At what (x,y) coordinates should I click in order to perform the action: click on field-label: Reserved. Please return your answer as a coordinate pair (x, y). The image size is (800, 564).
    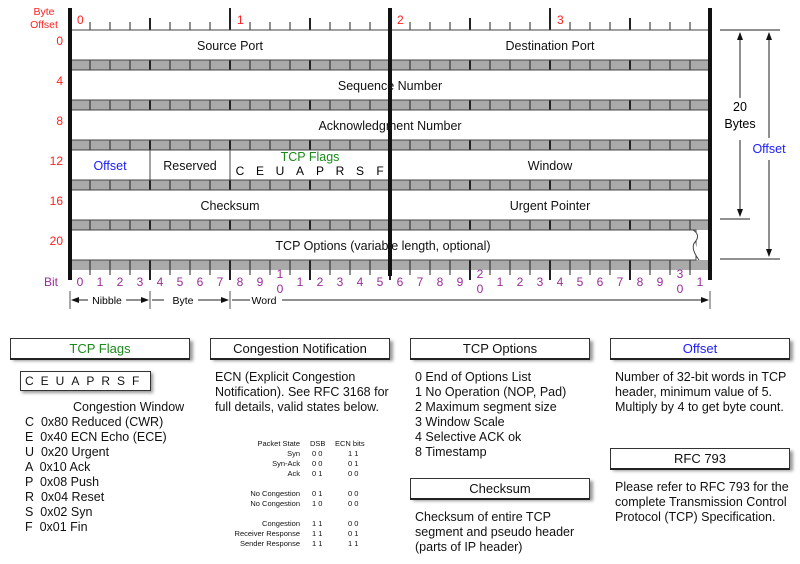
    Looking at the image, I should click on (190, 166).